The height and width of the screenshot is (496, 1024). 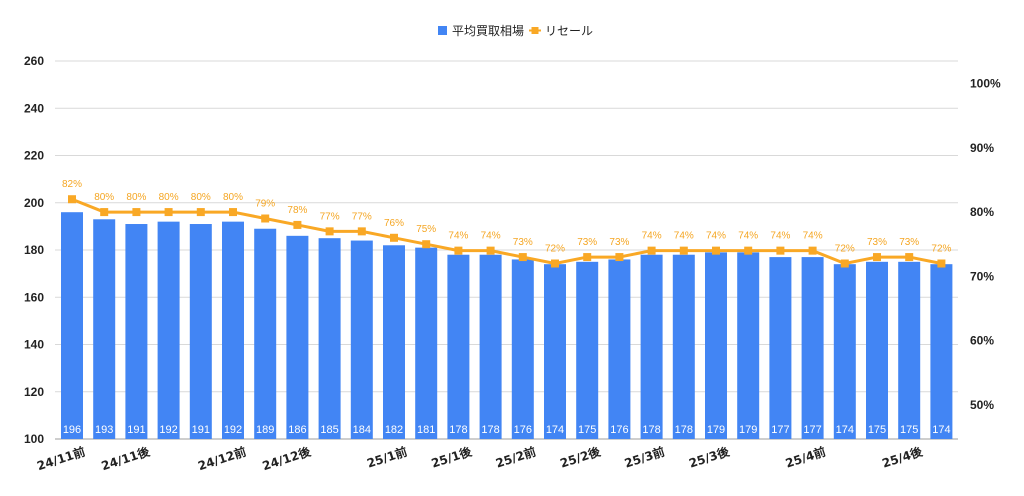 I want to click on bar-value-label: 179, so click(x=748, y=430).